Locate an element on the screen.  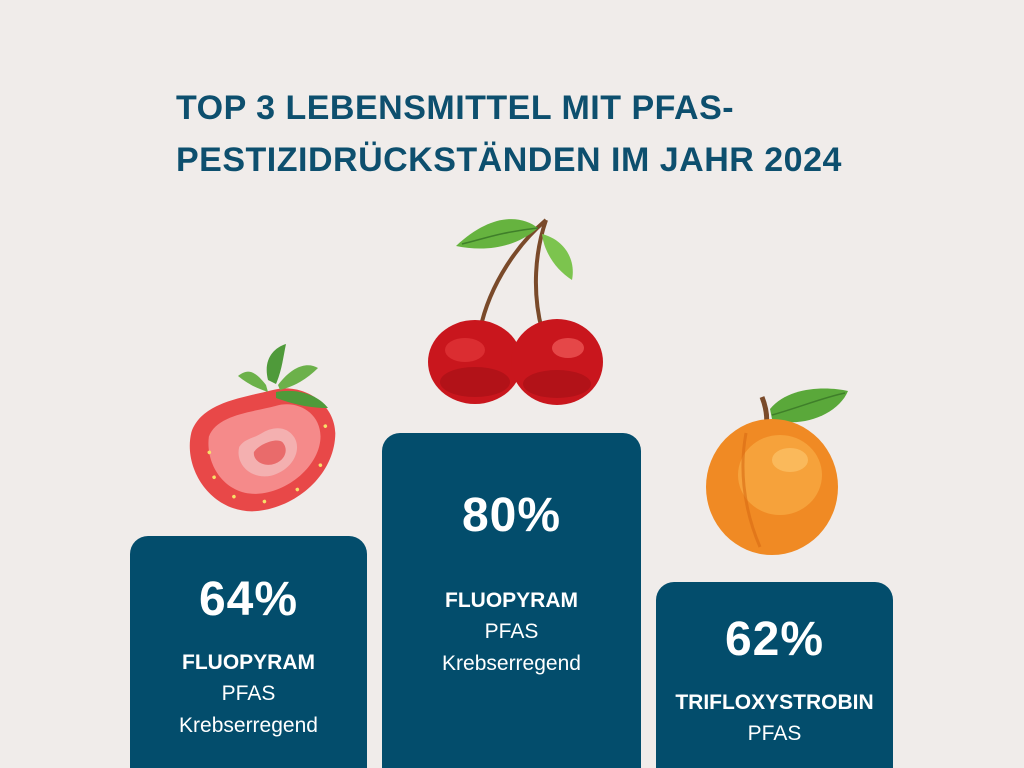
cherry-icon is located at coordinates (515, 311).